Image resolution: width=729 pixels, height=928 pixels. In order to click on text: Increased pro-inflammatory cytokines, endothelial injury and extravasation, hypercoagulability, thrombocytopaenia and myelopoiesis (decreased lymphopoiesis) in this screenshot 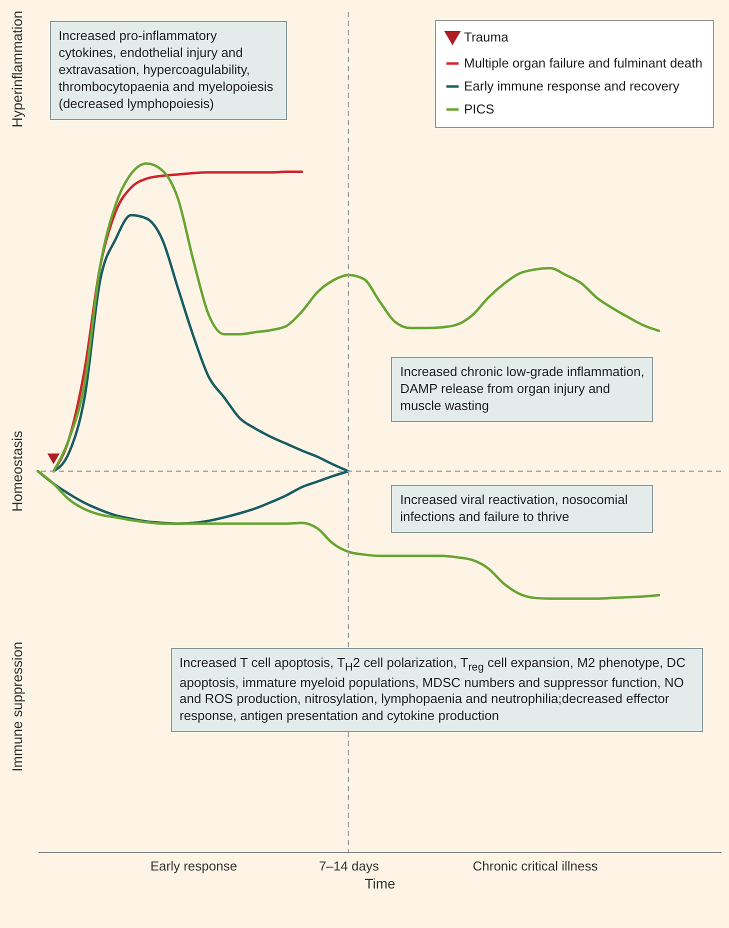, I will do `click(168, 70)`.